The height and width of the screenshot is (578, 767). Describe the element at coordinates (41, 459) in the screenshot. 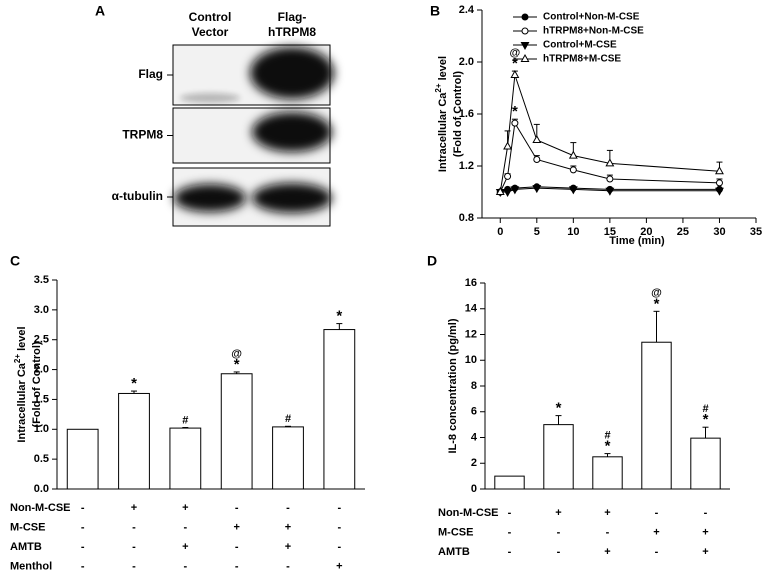

I see `y-tick-label: 0.5` at that location.